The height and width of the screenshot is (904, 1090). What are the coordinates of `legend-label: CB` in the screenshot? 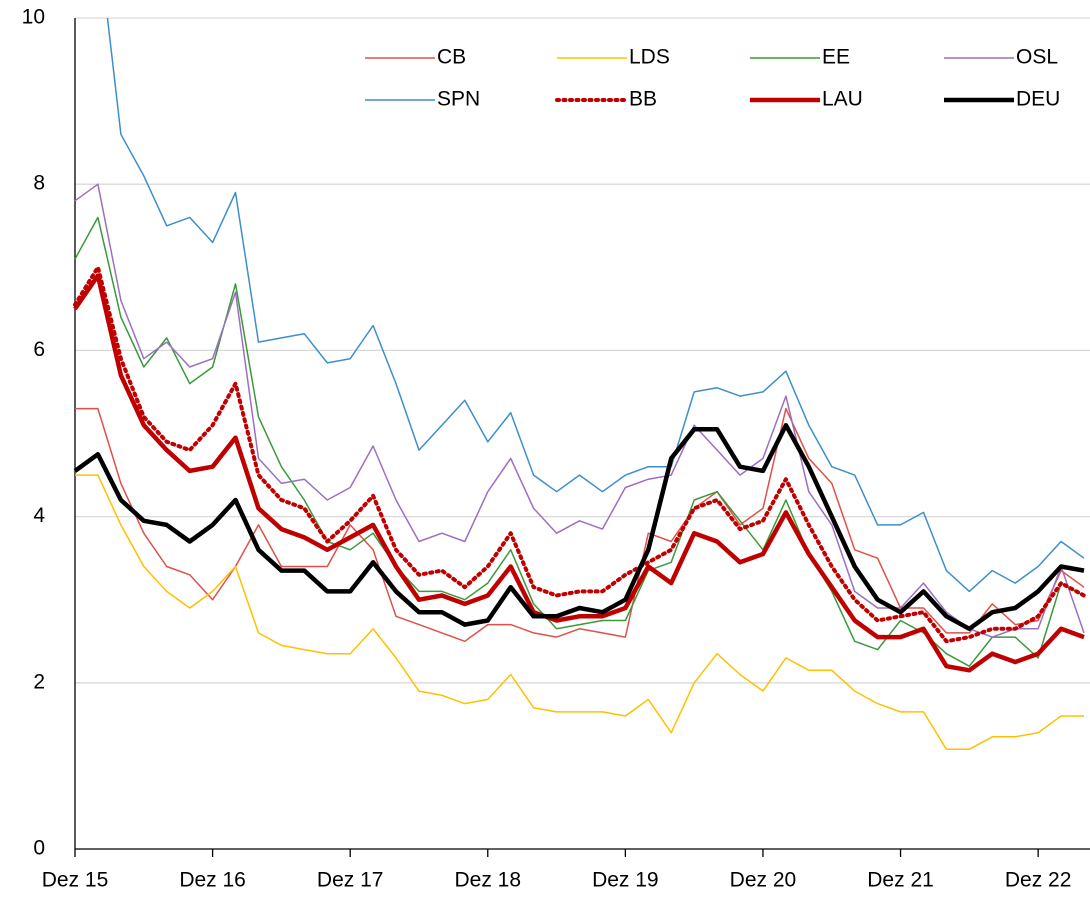 It's located at (451, 57).